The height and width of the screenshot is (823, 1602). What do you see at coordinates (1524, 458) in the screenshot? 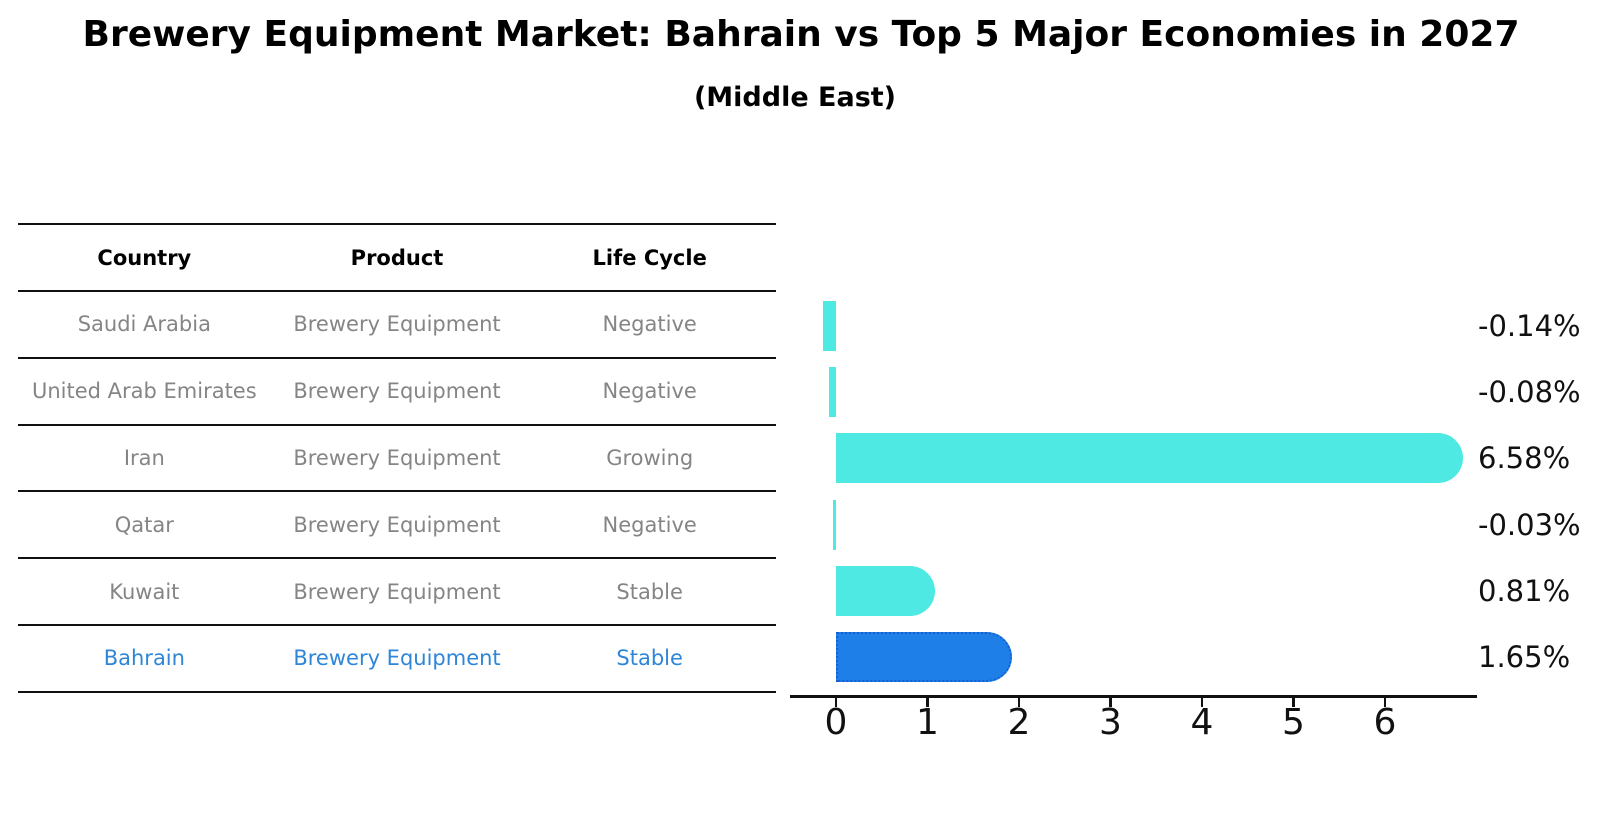
I see `value-label: 6.58%` at bounding box center [1524, 458].